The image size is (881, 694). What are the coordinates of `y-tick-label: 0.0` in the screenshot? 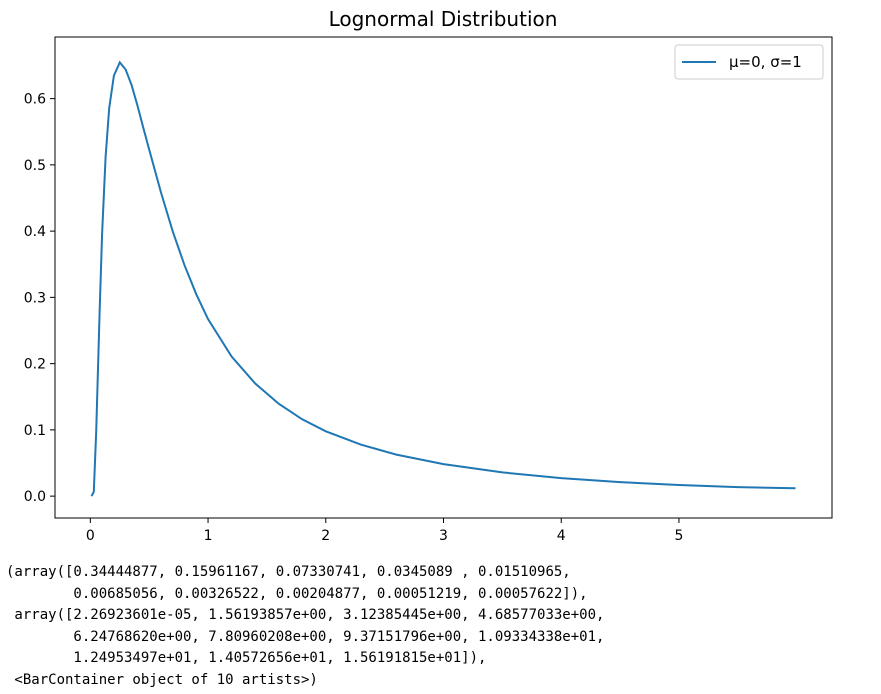 It's located at (35, 497).